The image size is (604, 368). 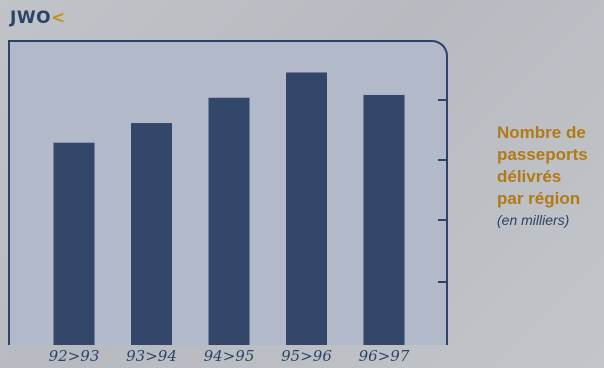 I want to click on bar-93>94, so click(x=151, y=234).